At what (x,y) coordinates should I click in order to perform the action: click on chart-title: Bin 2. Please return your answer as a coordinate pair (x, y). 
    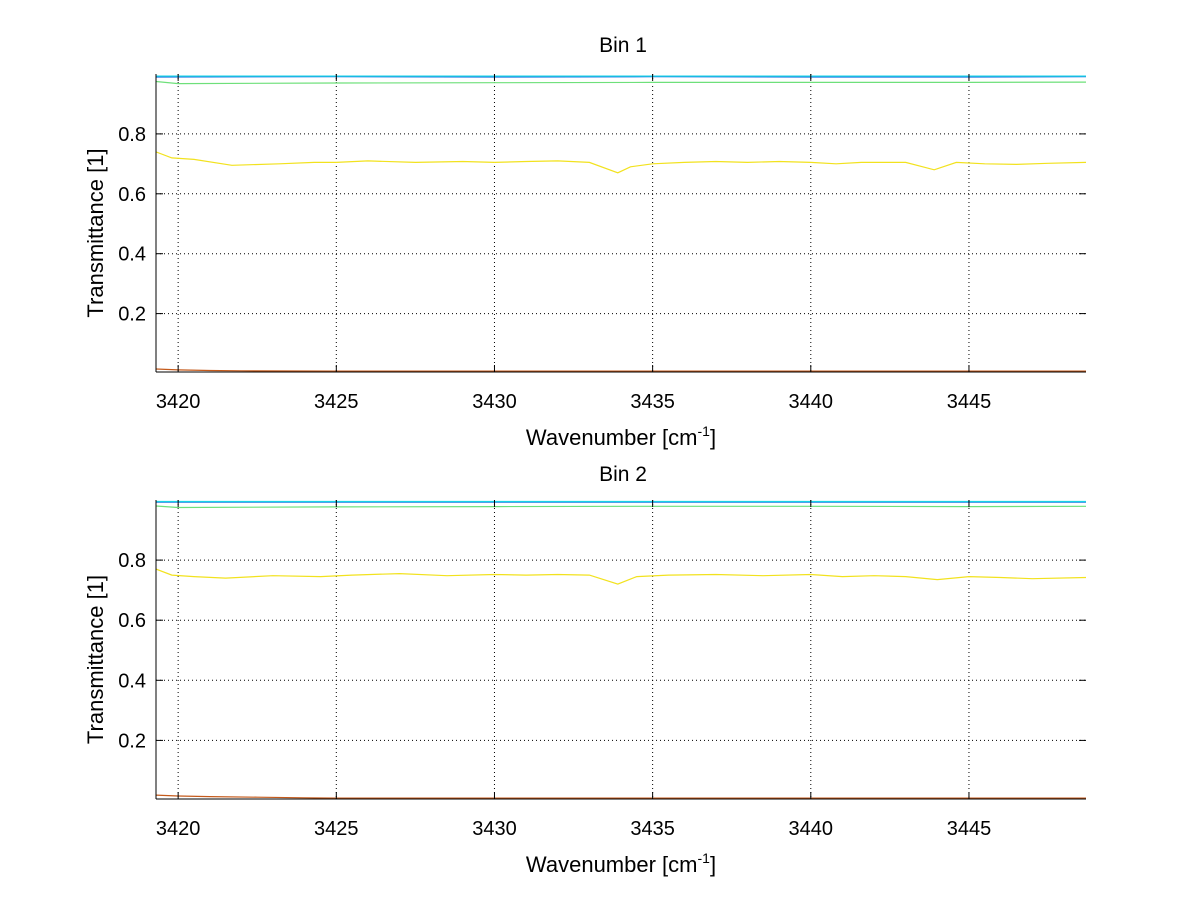
    Looking at the image, I should click on (623, 474).